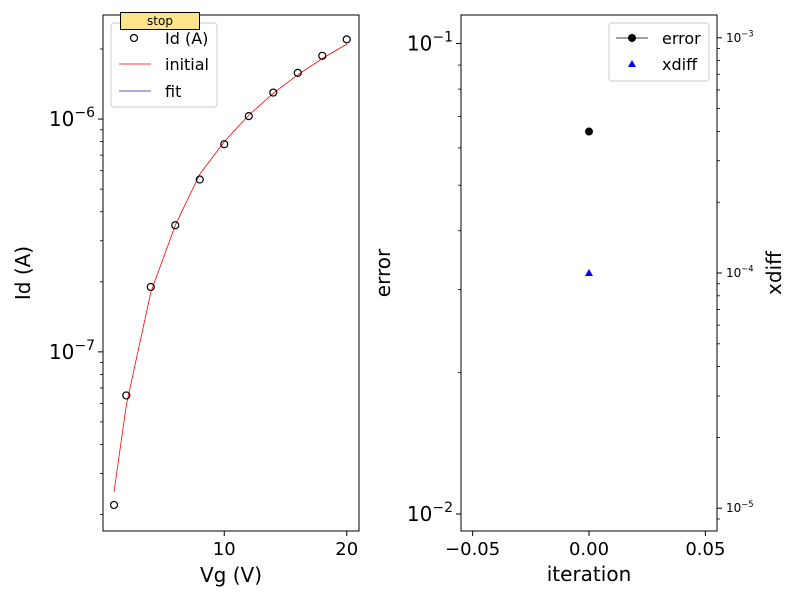 The image size is (800, 600). Describe the element at coordinates (430, 513) in the screenshot. I see `y-tick-label: 10⁻²` at that location.